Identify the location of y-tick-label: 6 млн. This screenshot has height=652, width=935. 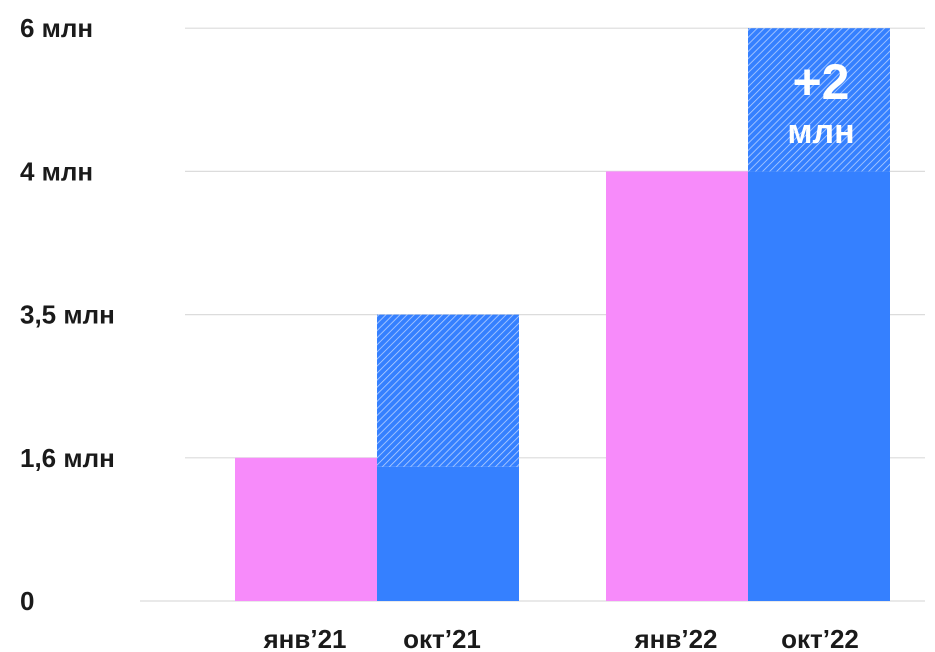
(56, 28).